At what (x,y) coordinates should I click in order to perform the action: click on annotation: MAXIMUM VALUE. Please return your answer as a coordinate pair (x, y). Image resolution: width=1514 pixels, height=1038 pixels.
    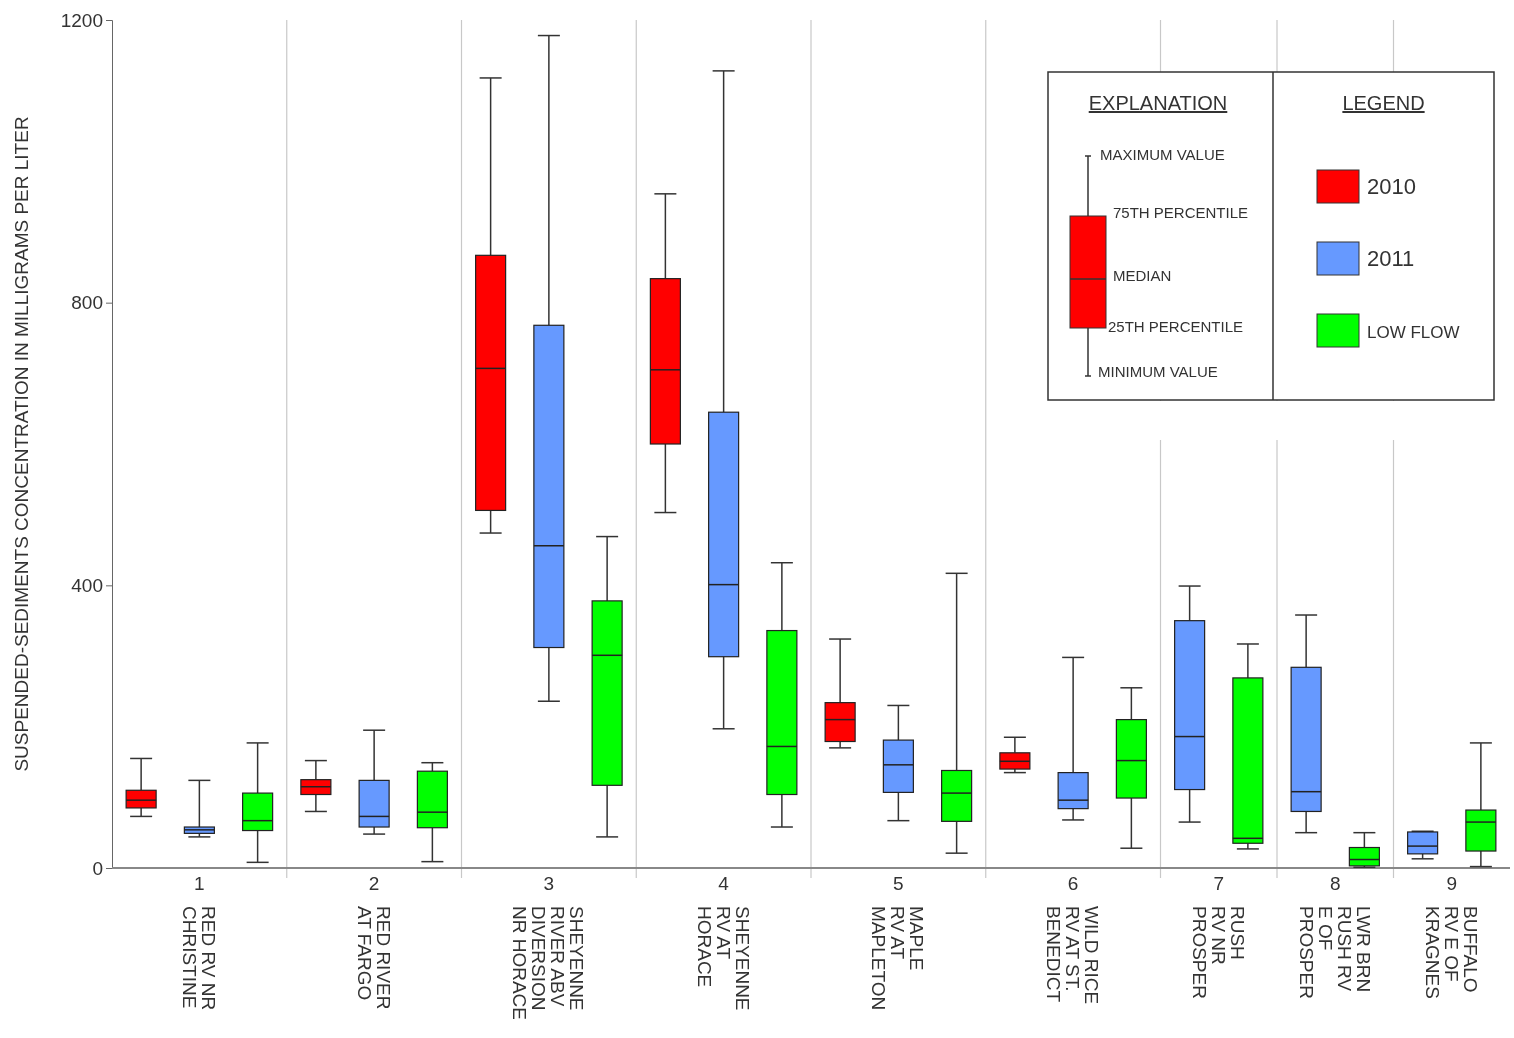
    Looking at the image, I should click on (1162, 154).